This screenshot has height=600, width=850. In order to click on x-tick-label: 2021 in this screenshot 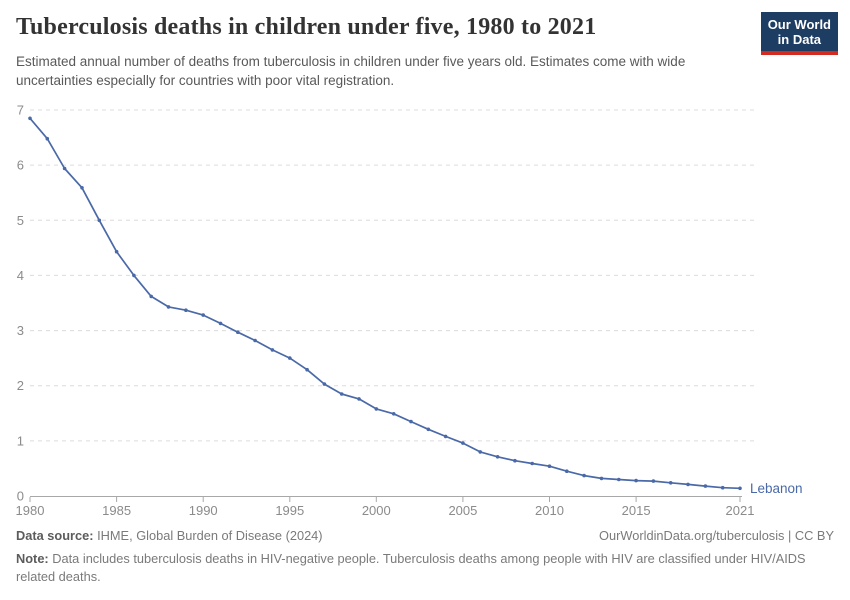, I will do `click(740, 510)`.